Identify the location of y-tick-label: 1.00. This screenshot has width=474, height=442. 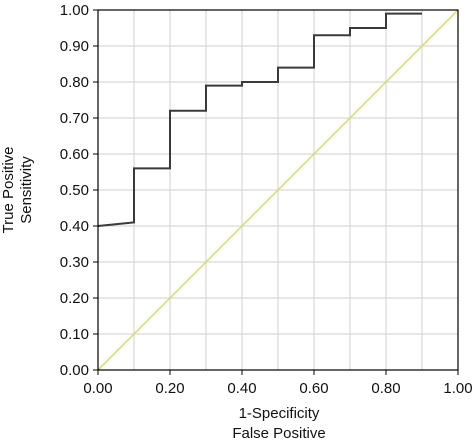
(74, 10).